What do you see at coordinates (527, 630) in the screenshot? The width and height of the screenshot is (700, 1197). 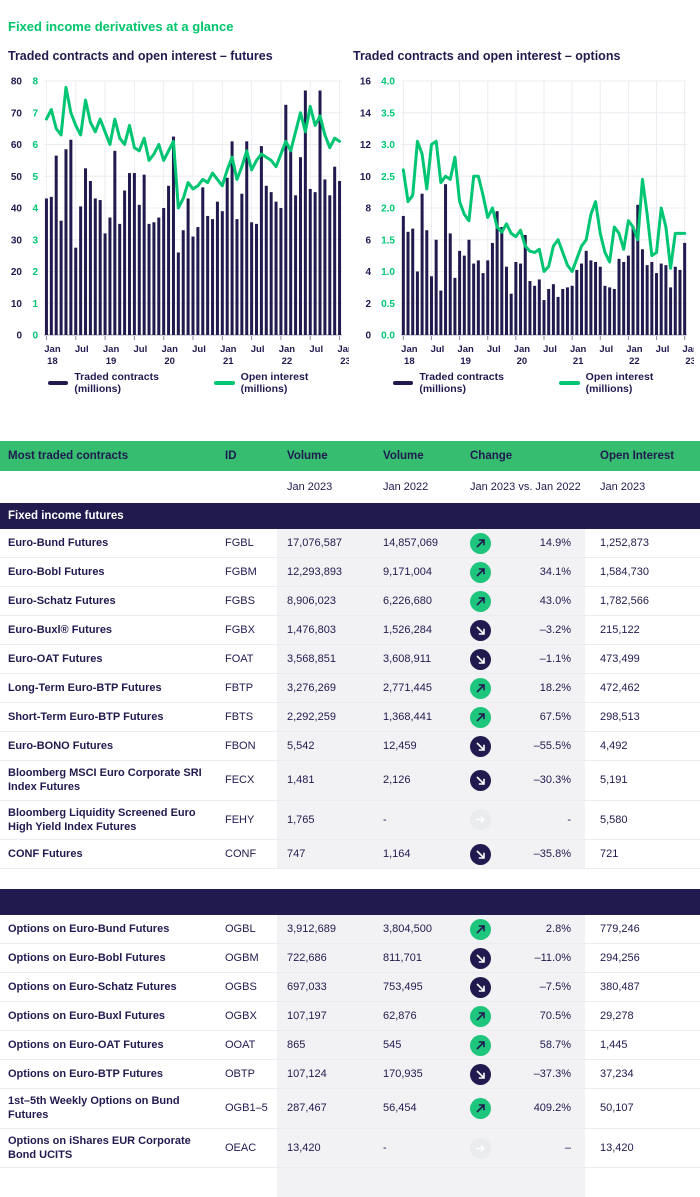 I see `change-cell: –3.2%` at bounding box center [527, 630].